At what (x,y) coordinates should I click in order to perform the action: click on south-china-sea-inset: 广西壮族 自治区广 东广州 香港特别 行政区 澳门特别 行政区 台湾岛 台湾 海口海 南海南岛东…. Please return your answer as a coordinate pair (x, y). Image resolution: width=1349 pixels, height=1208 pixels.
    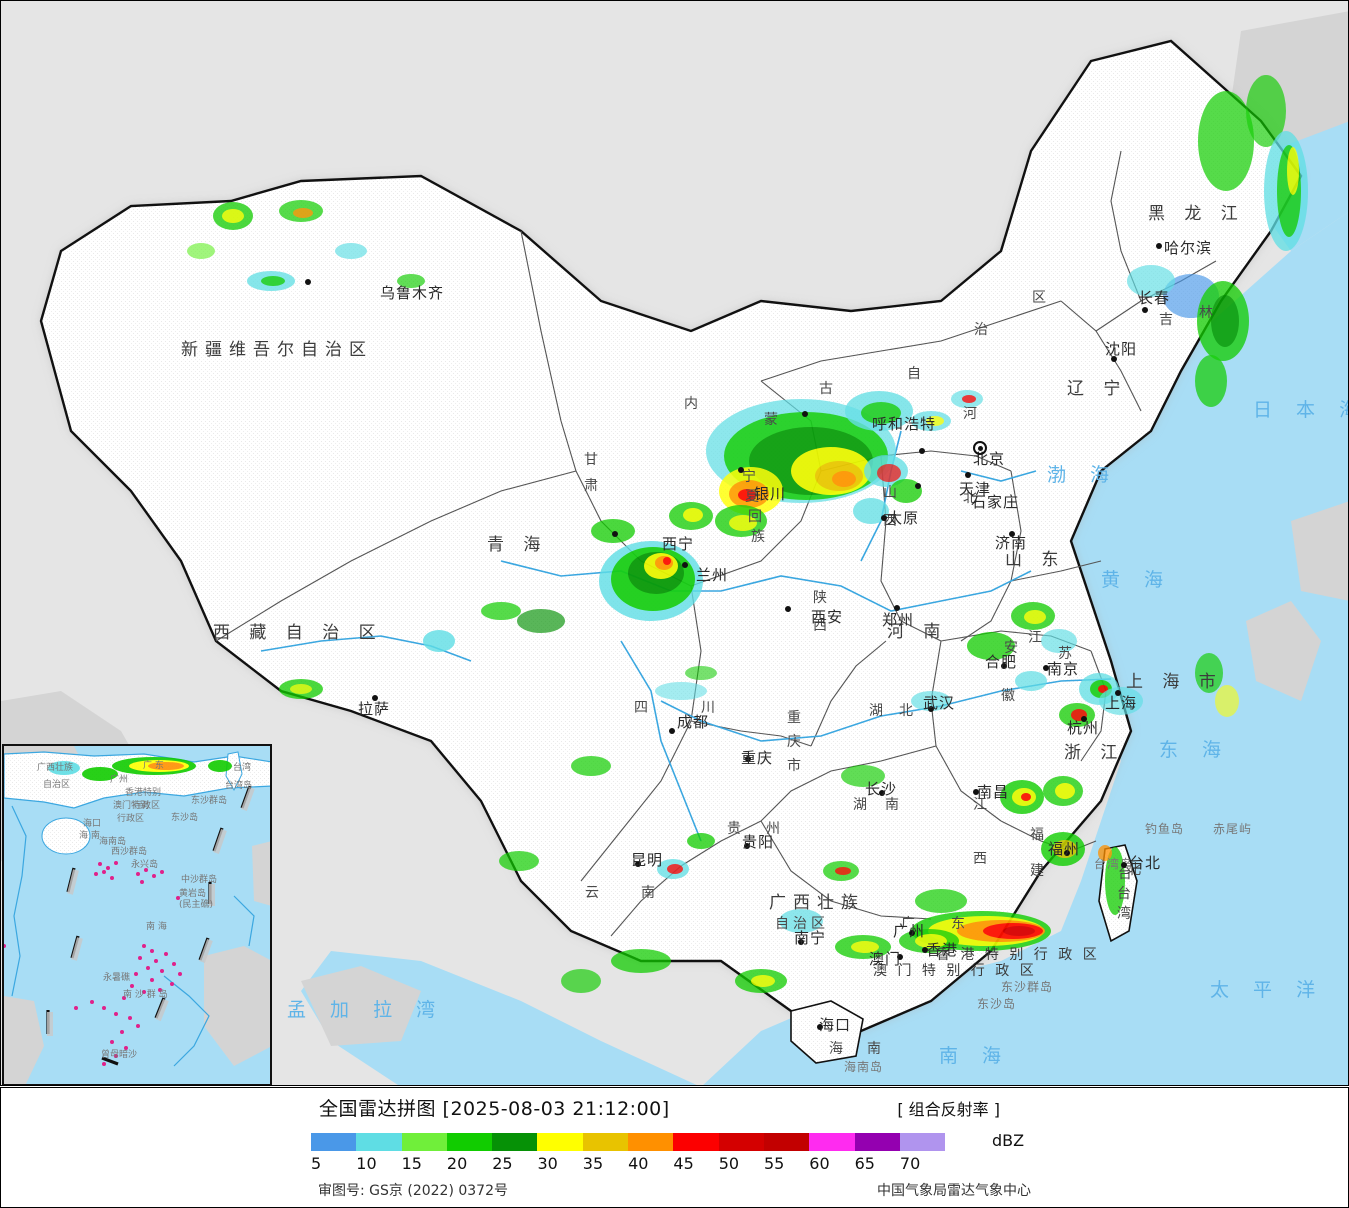
    Looking at the image, I should click on (137, 914).